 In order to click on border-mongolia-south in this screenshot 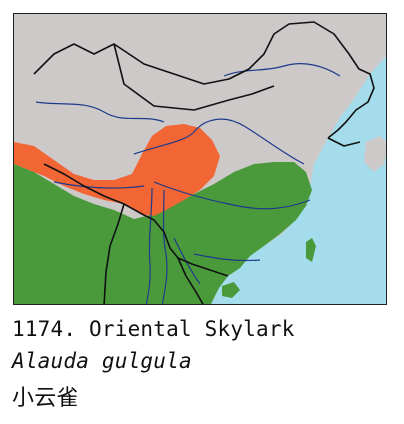, I will do `click(194, 77)`.